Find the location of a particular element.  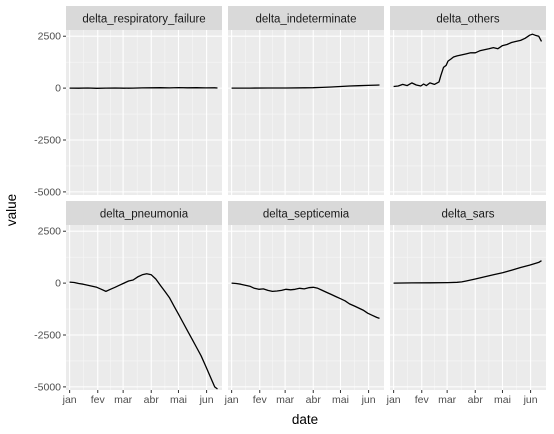

strip-label: delta_septicemia is located at coordinates (306, 215).